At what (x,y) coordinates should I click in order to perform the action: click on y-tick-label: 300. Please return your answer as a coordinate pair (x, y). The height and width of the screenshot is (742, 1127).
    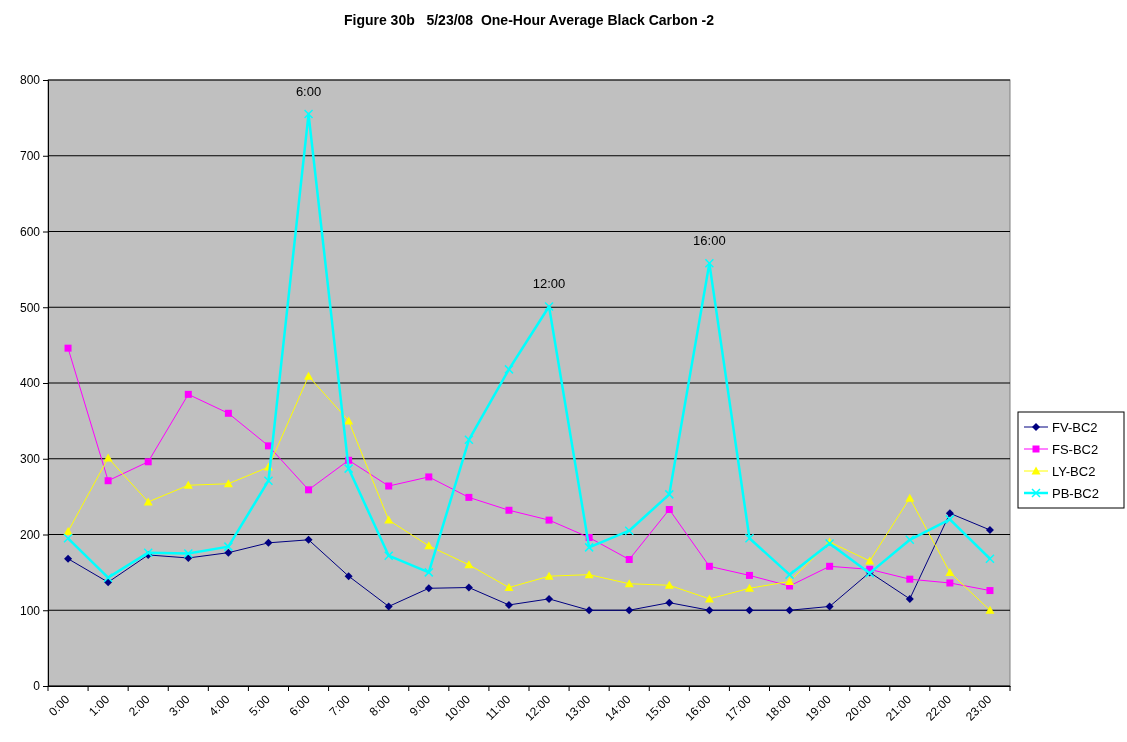
    Looking at the image, I should click on (30, 459).